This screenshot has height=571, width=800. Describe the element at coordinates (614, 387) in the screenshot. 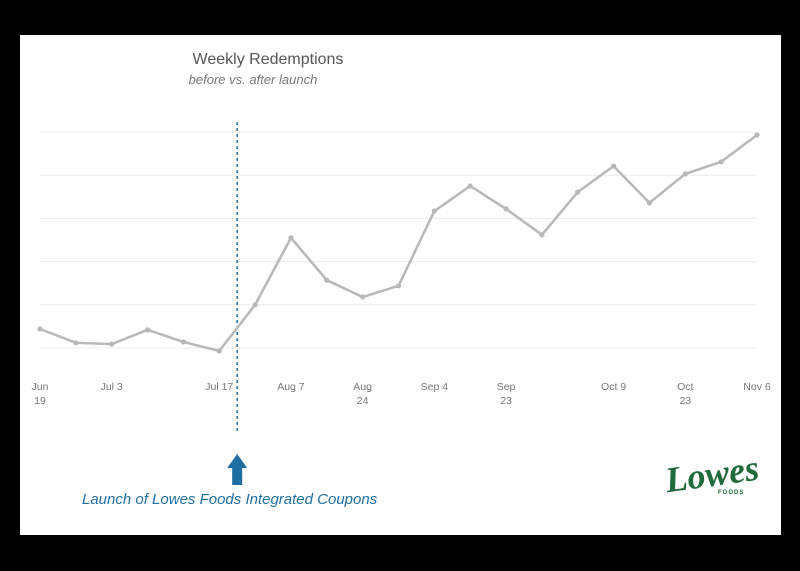

I see `x-tick-label: Oct 9` at that location.